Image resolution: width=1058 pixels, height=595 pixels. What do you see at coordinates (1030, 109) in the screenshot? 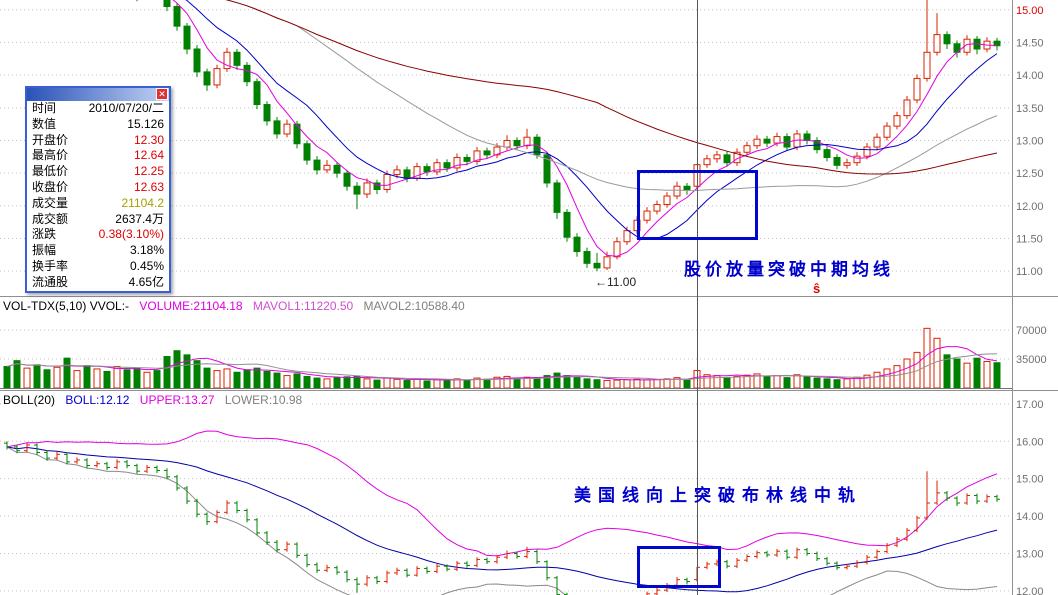
I see `axis-tick-label: 13.50` at bounding box center [1030, 109].